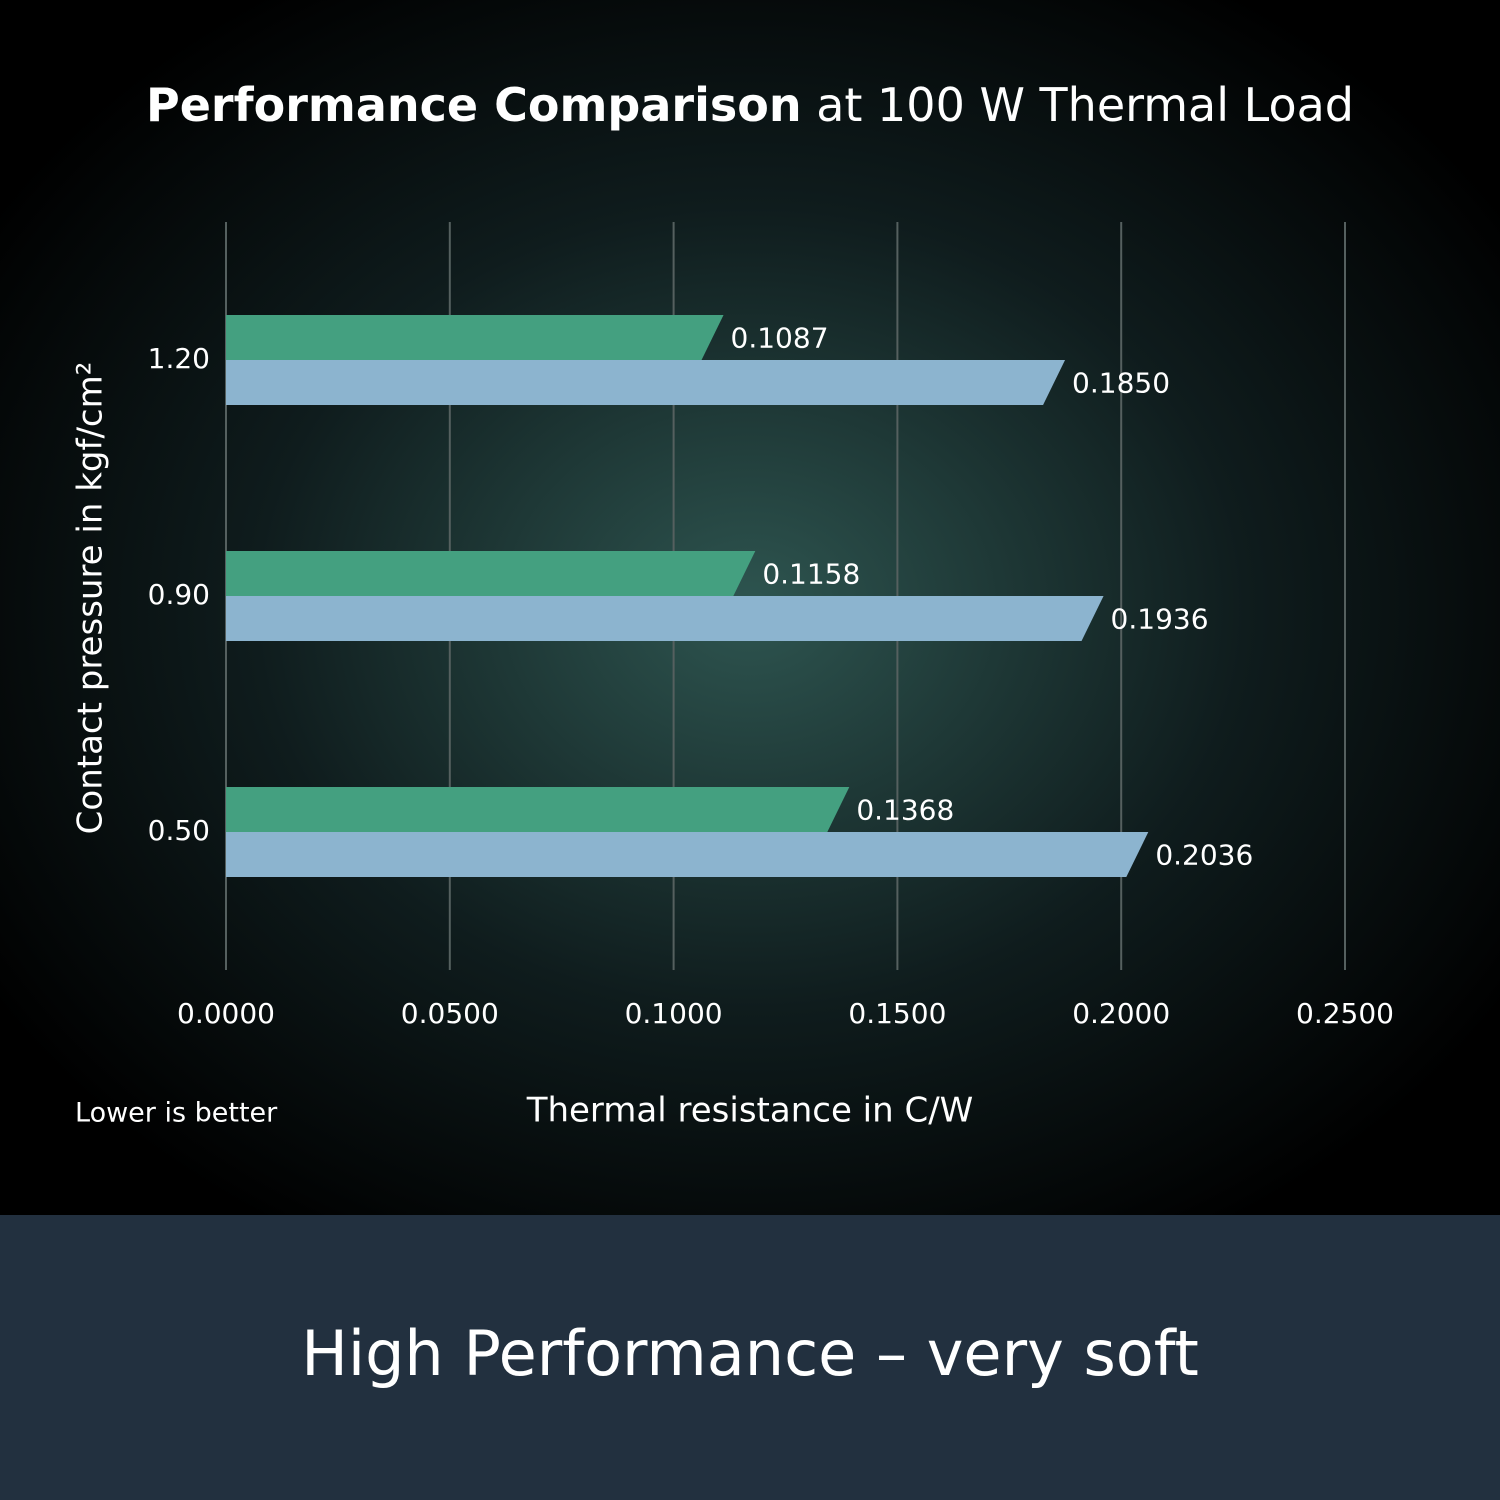  I want to click on footer-text: High Performance – very soft, so click(750, 1353).